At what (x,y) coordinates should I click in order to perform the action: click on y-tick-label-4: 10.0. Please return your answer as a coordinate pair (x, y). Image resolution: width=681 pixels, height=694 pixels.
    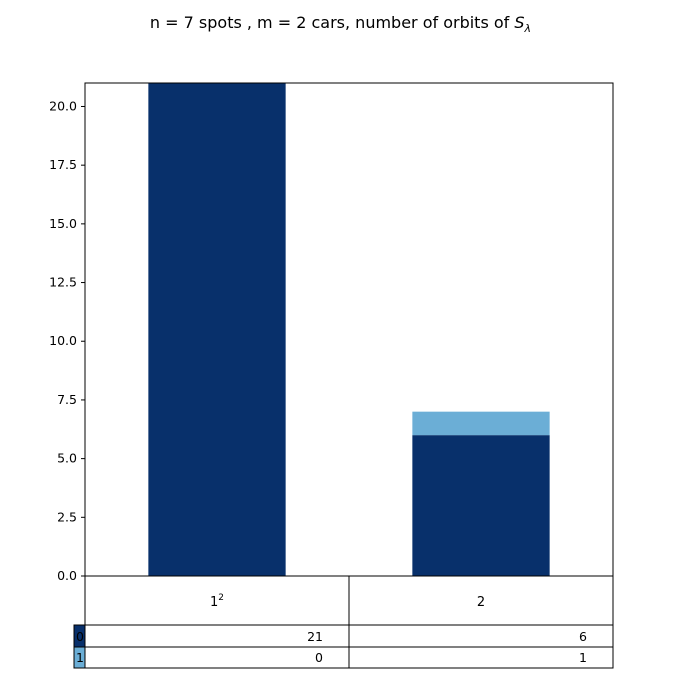
    Looking at the image, I should click on (63, 340).